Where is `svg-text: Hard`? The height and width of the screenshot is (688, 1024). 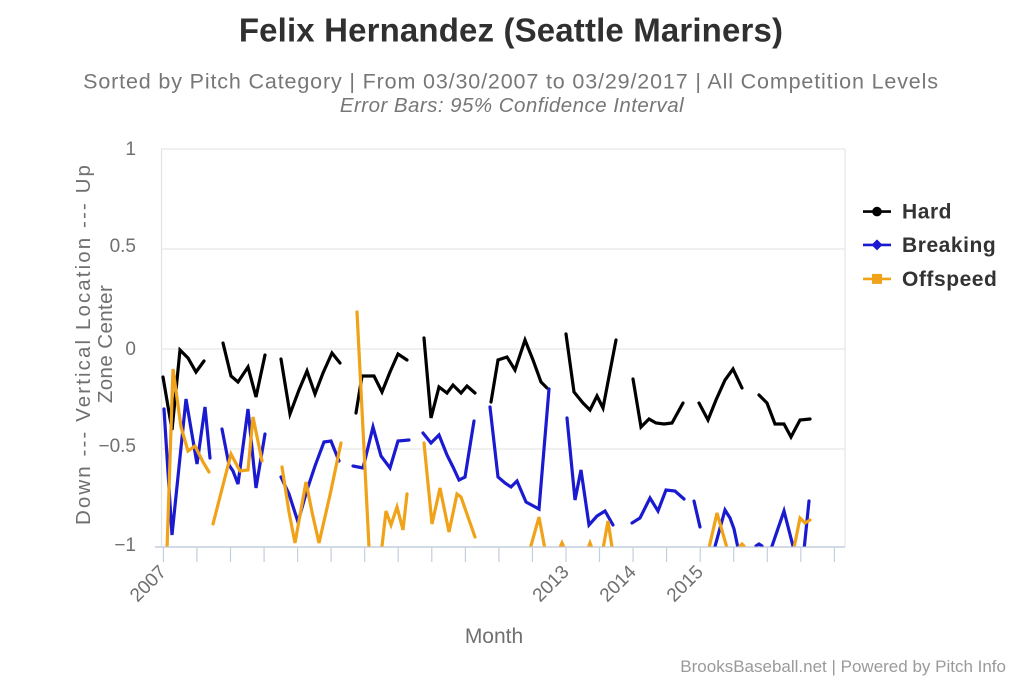
svg-text: Hard is located at coordinates (927, 212).